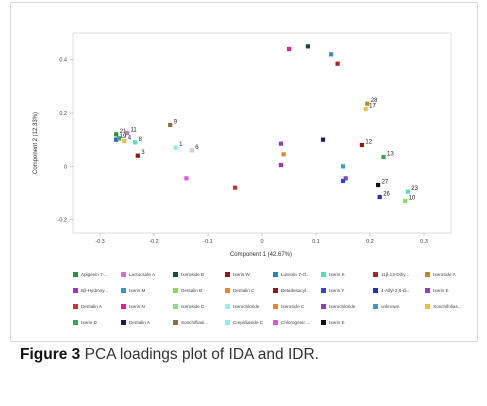 The width and height of the screenshot is (487, 406). Describe the element at coordinates (414, 189) in the screenshot. I see `point-label: 23` at that location.